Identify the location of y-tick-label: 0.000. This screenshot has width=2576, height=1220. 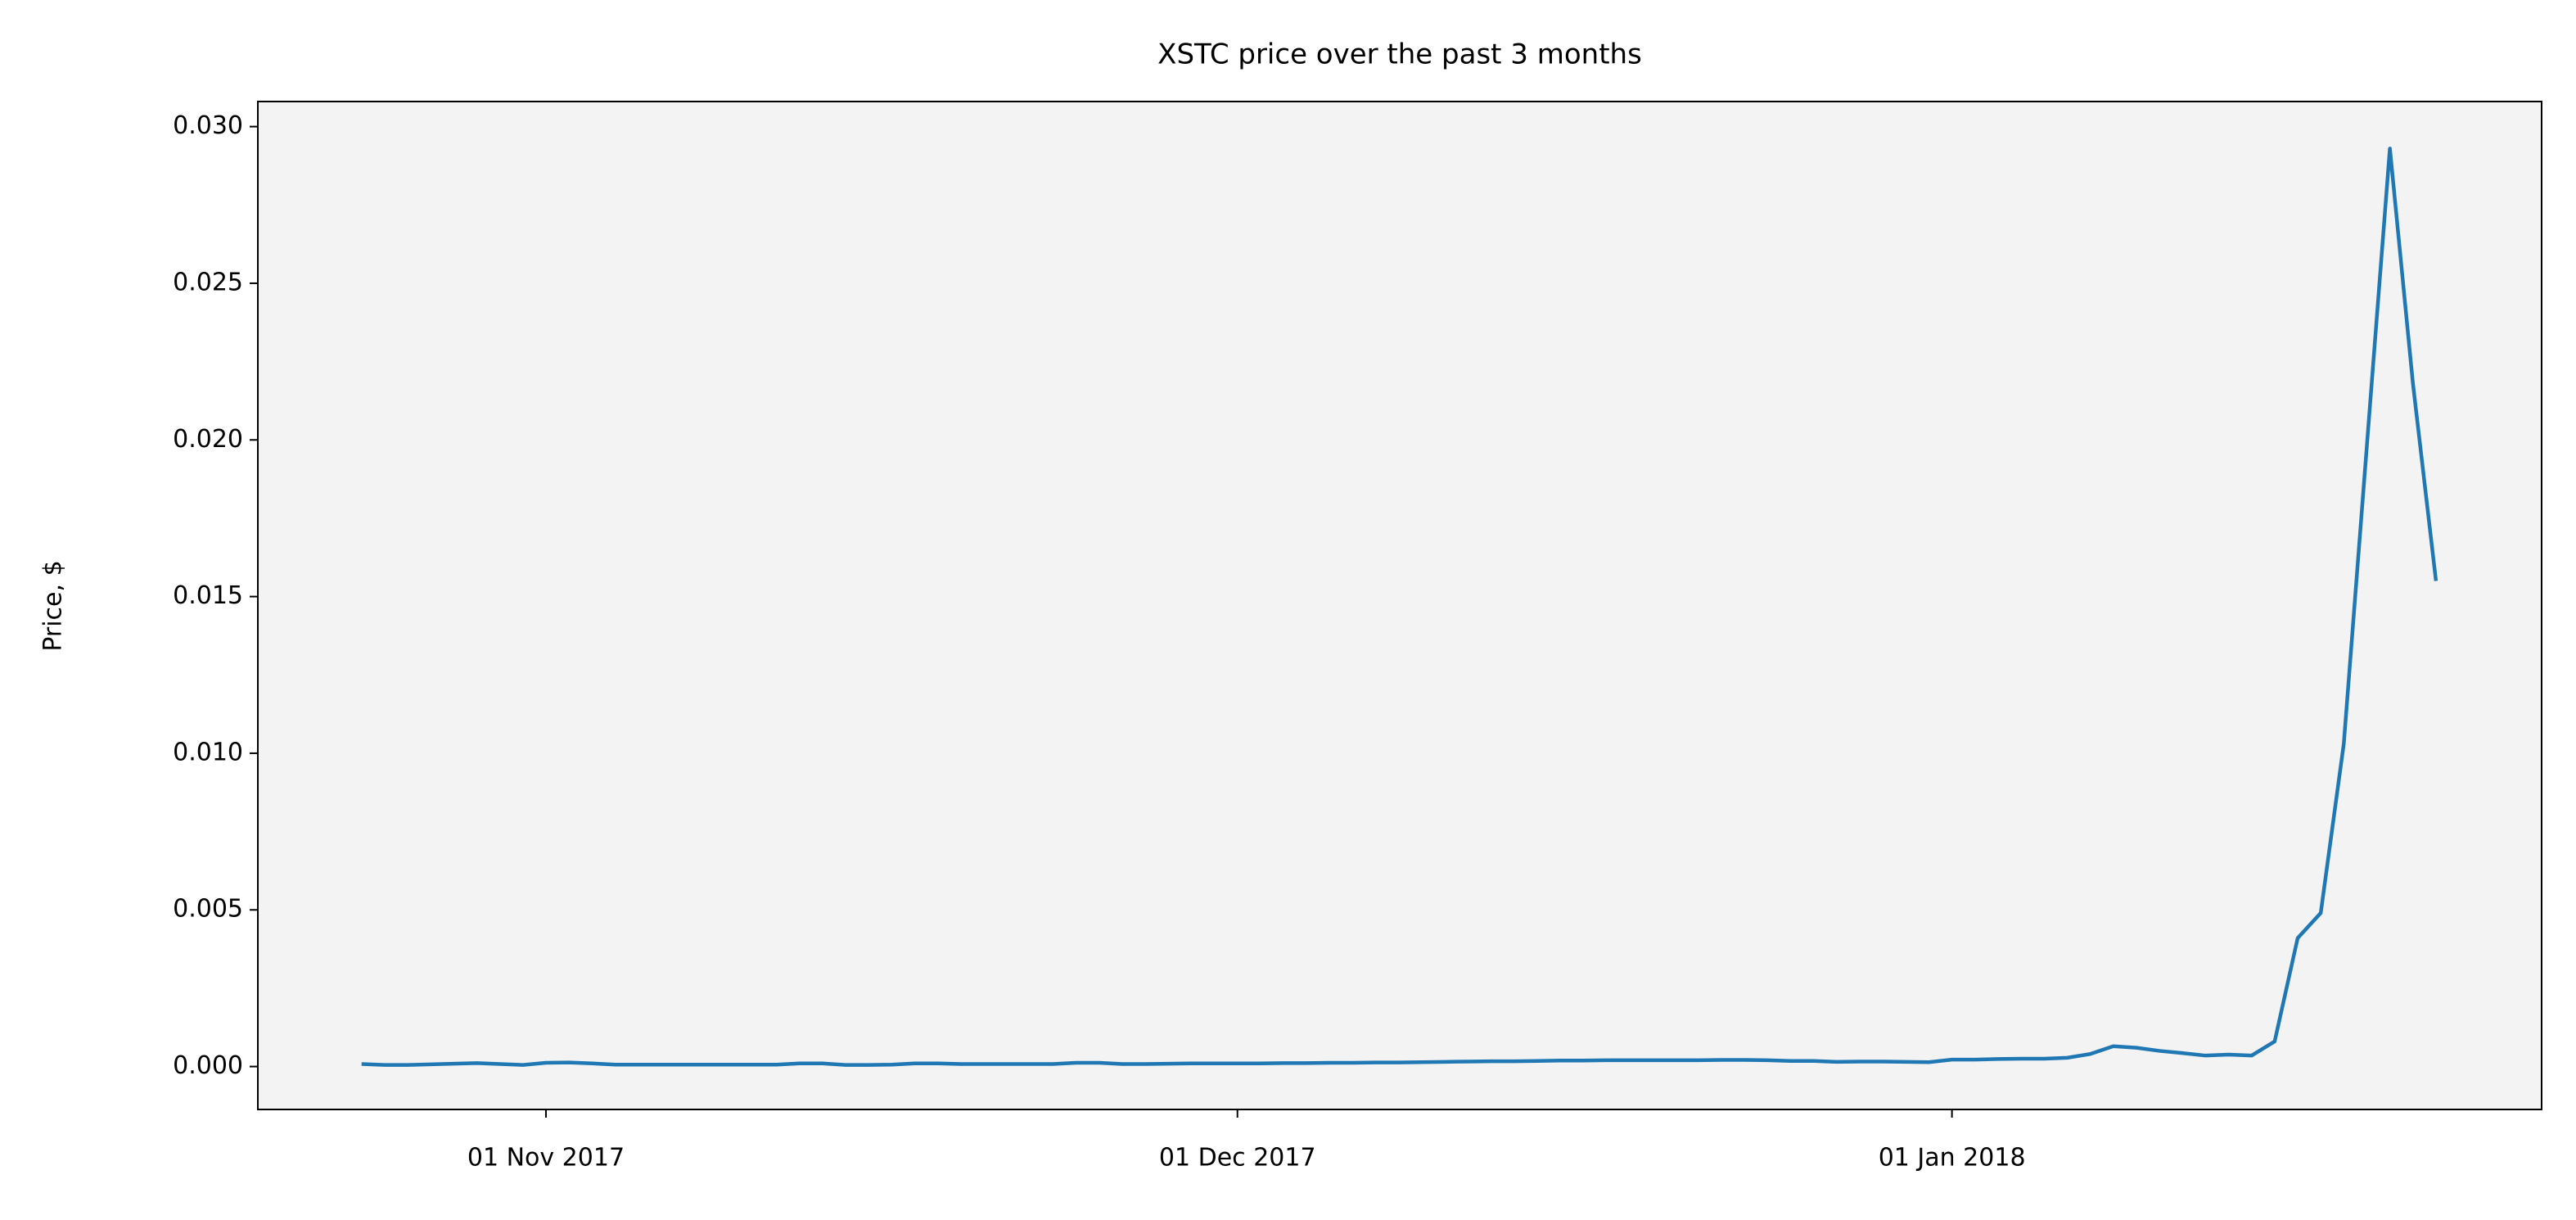
(208, 1065).